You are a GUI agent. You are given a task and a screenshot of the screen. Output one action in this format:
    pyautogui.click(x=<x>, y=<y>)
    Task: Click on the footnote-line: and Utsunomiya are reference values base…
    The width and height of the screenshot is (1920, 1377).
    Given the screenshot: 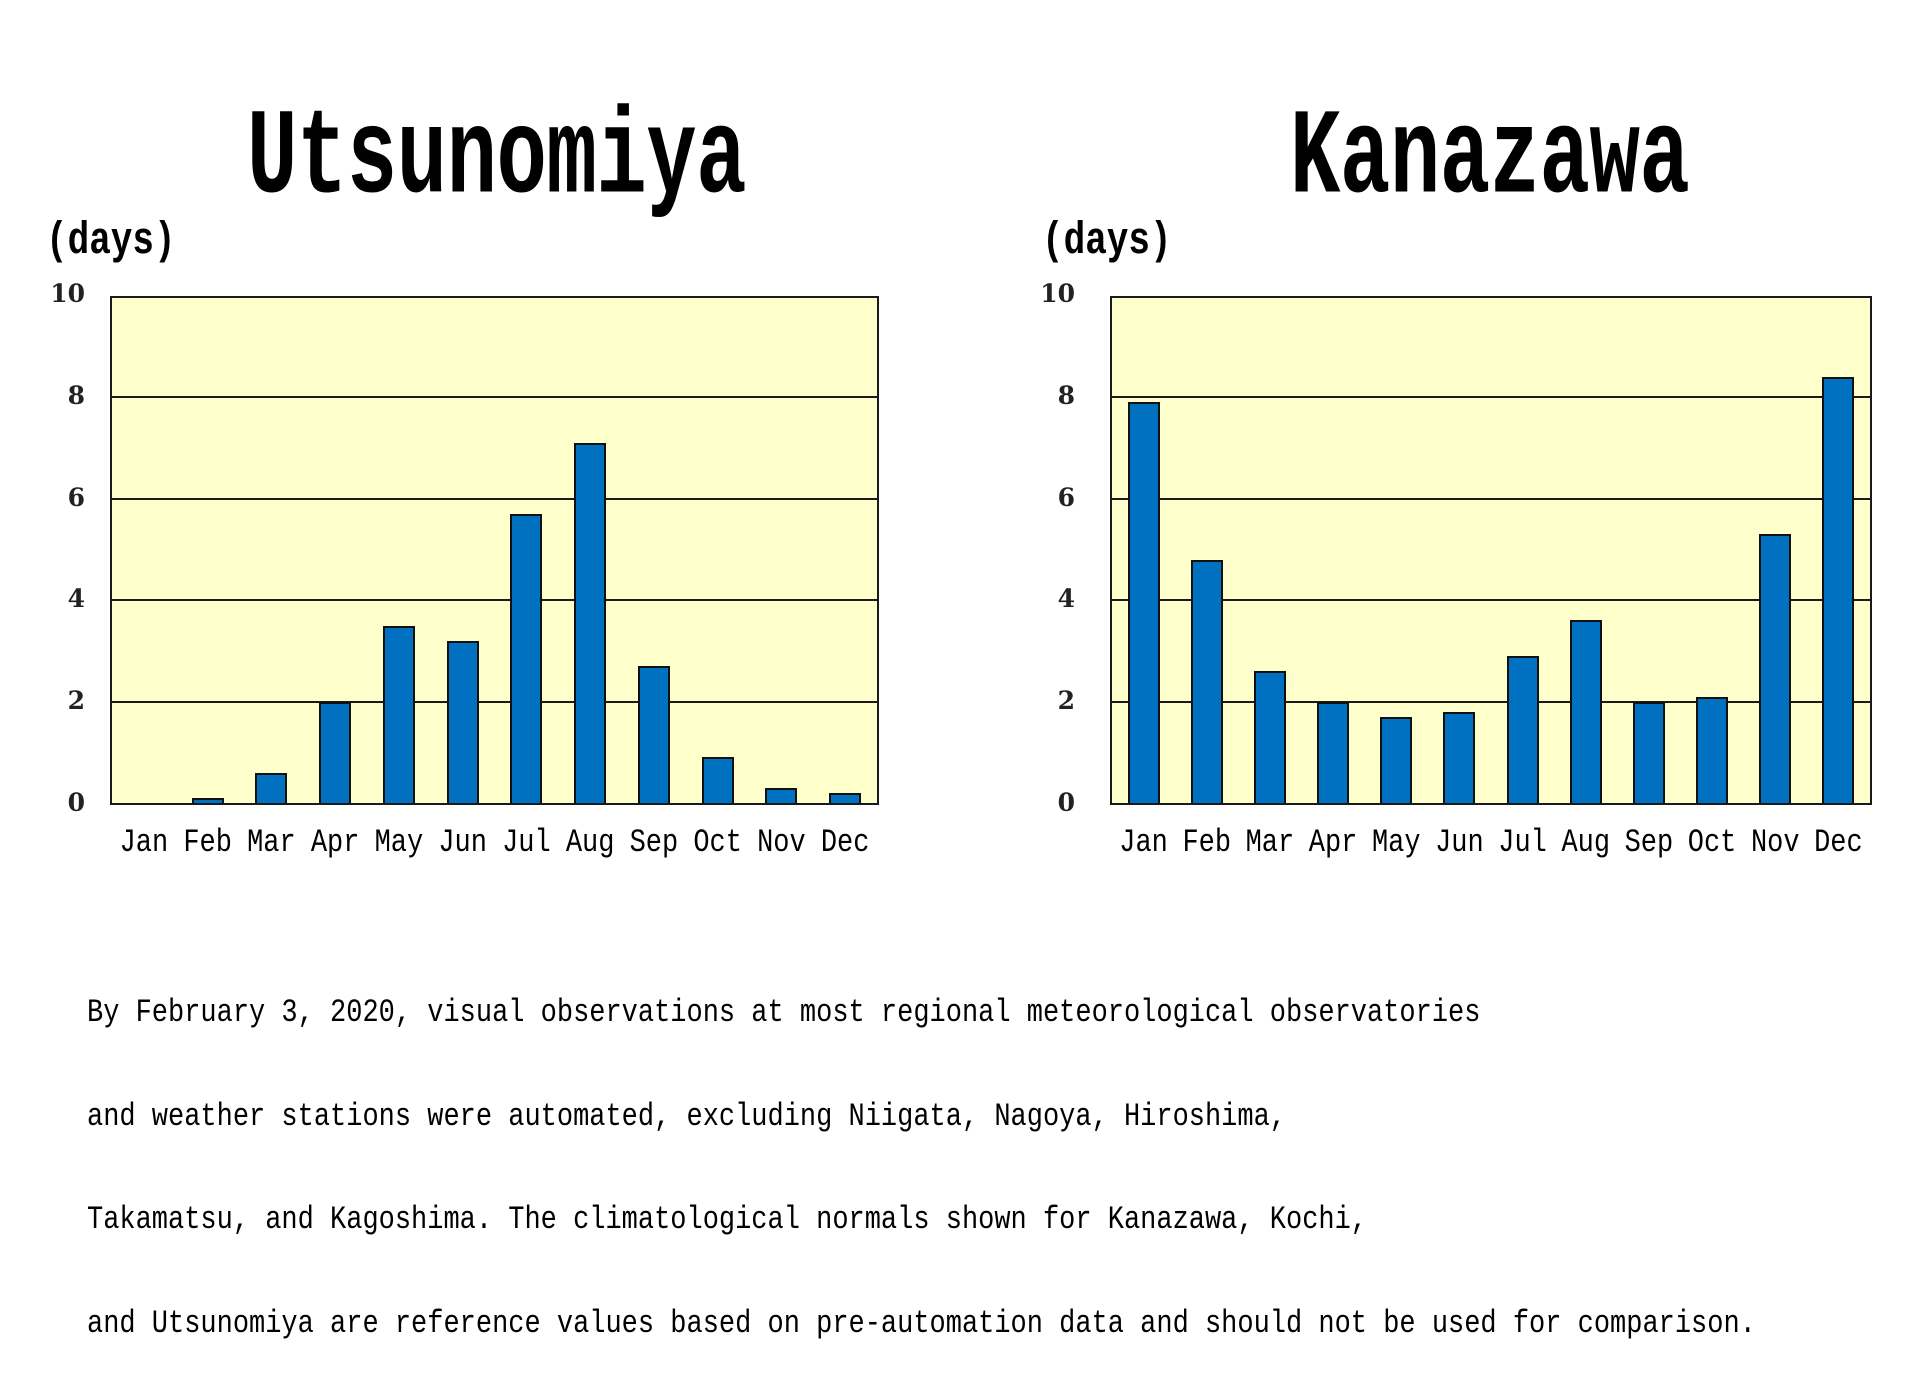 What is the action you would take?
    pyautogui.click(x=921, y=1324)
    